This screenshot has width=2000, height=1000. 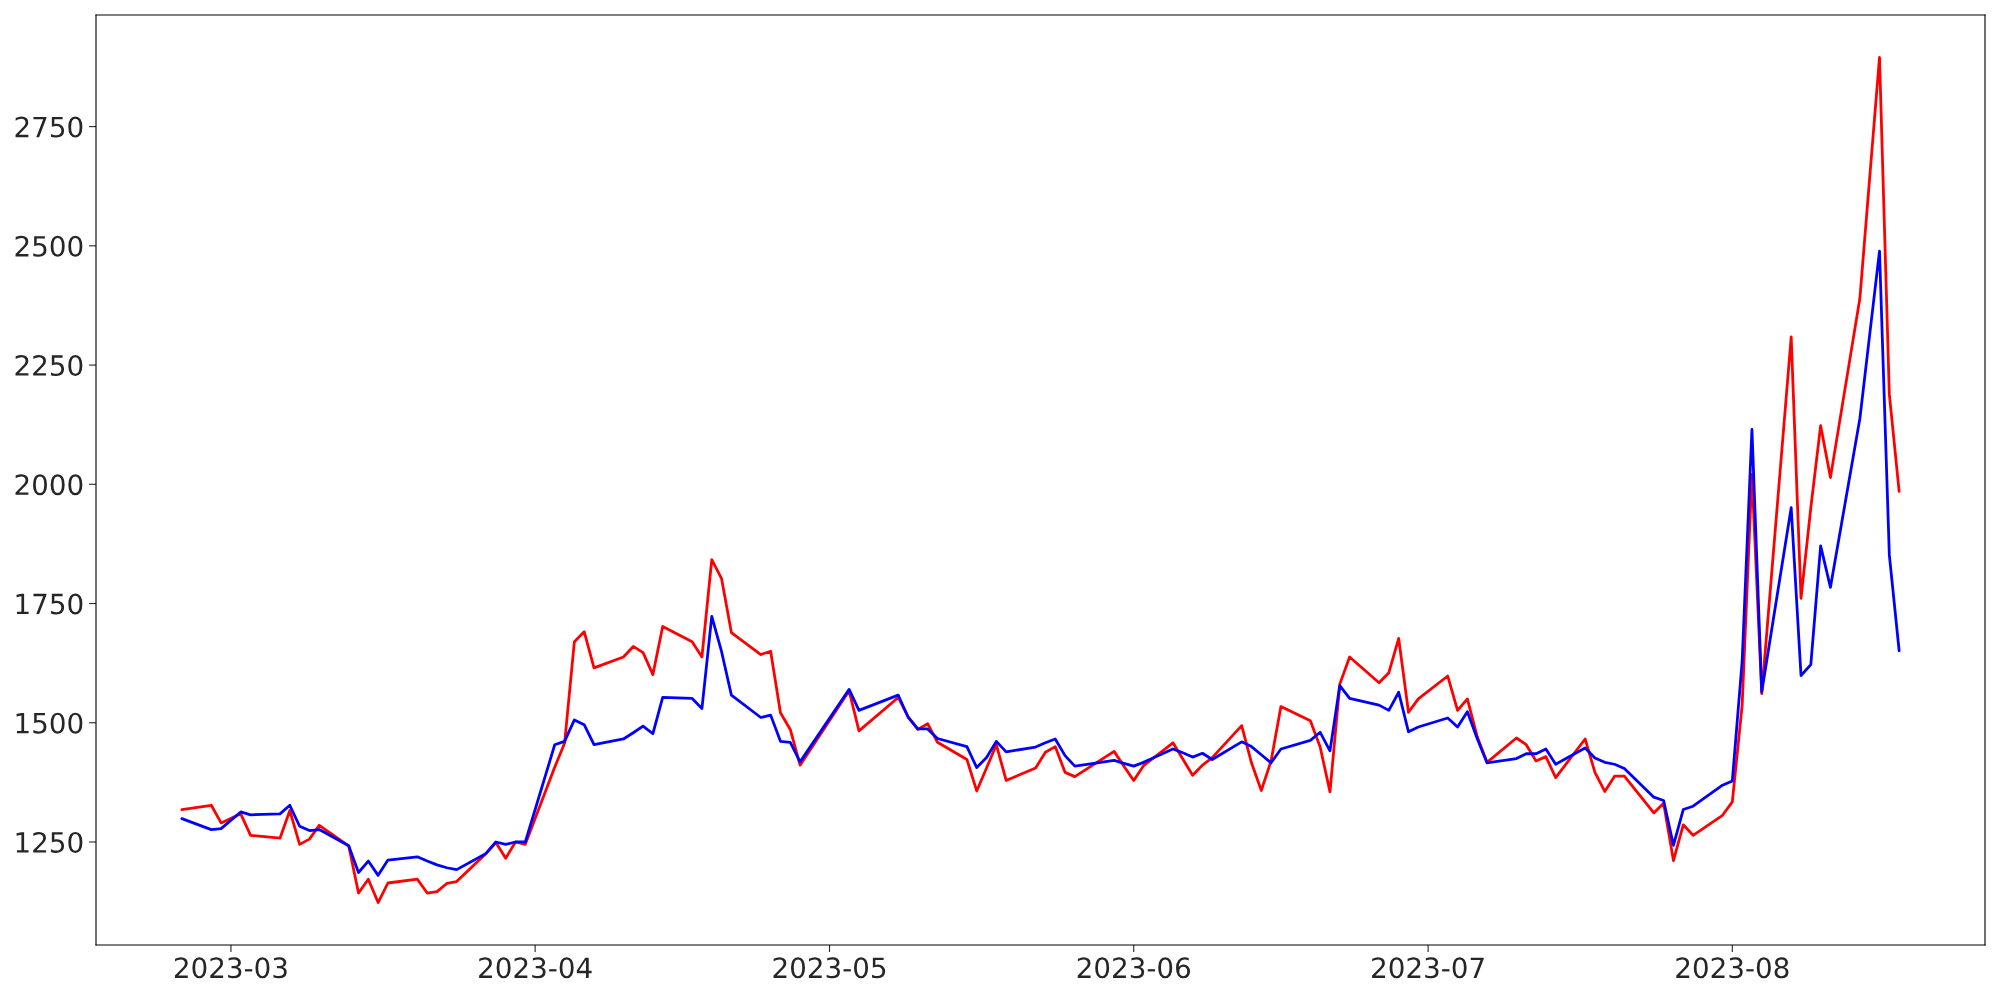 I want to click on y-tick-label: 2750, so click(x=49, y=127).